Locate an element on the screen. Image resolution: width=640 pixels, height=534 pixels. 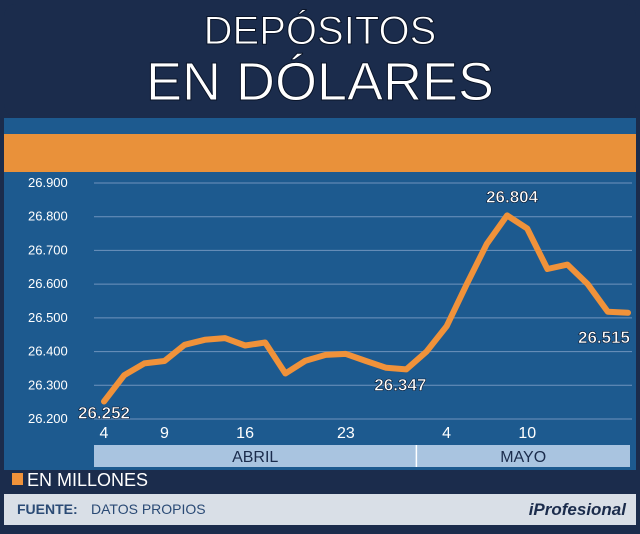
title-line-2: EN DÓLARES is located at coordinates (320, 82).